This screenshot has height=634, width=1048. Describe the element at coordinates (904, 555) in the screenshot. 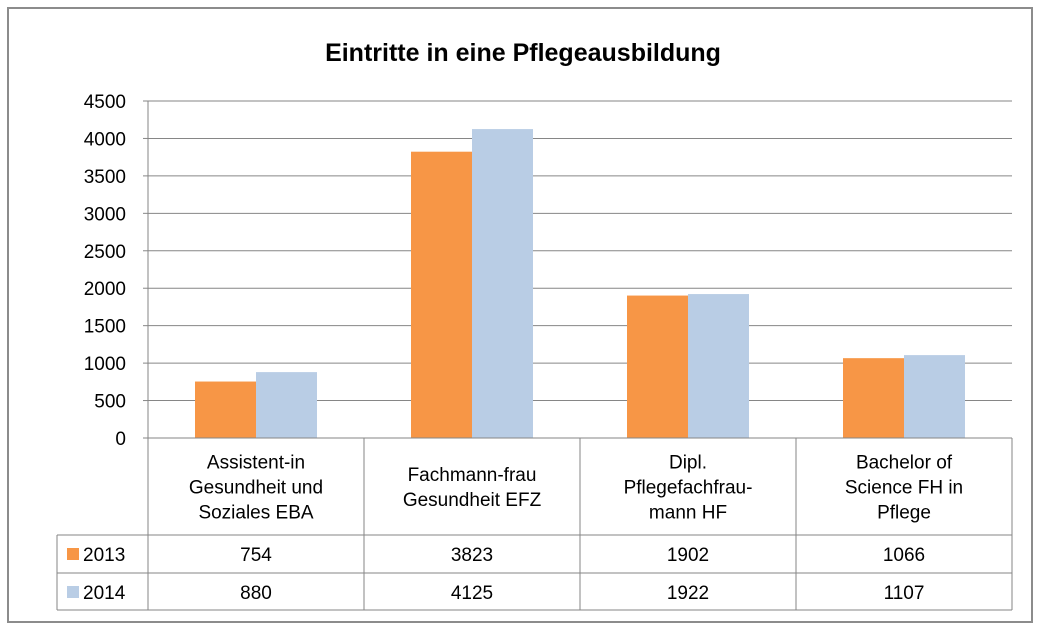

I see `data-label: 1066` at that location.